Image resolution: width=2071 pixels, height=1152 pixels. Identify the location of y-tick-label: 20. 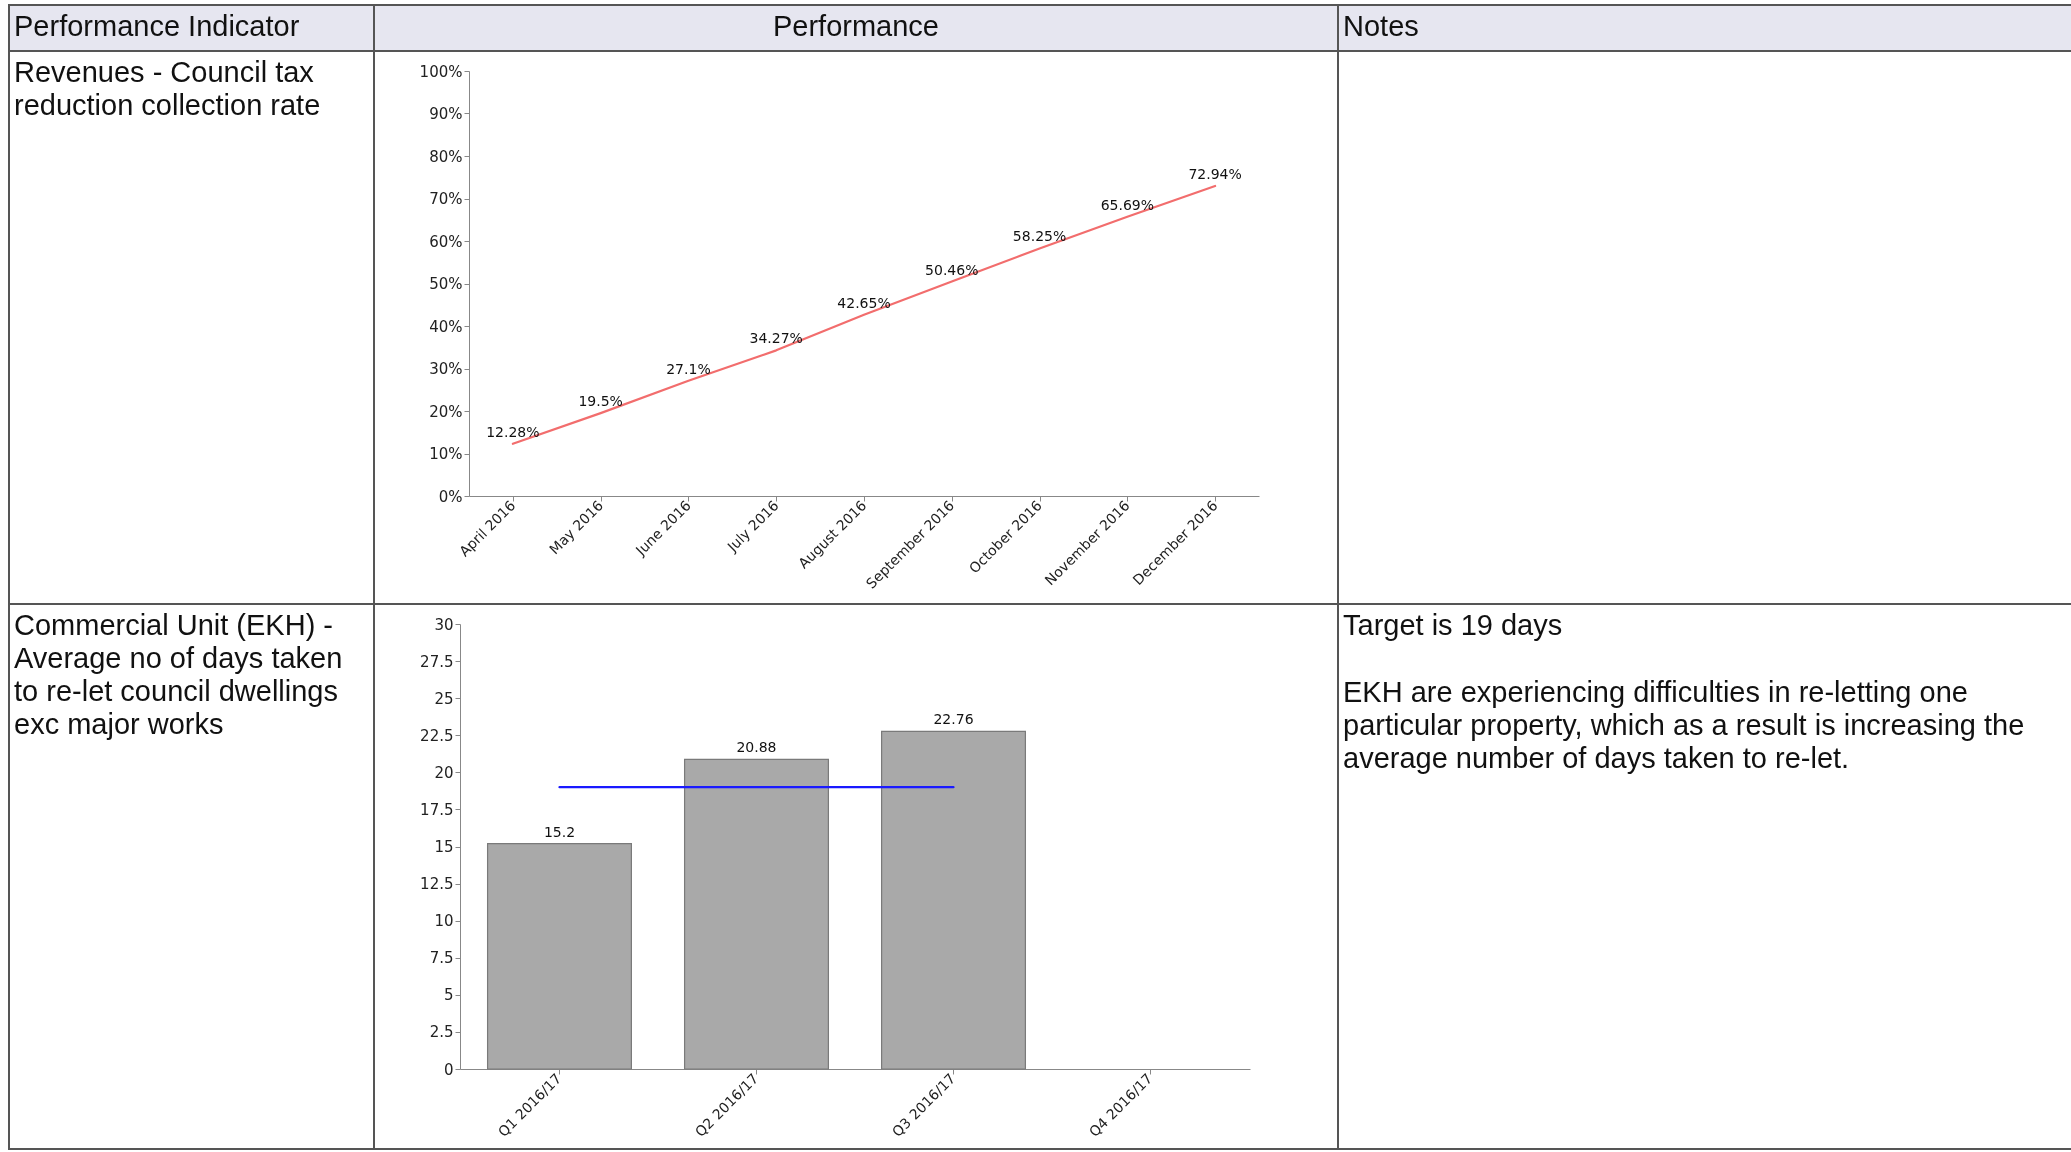
(444, 772).